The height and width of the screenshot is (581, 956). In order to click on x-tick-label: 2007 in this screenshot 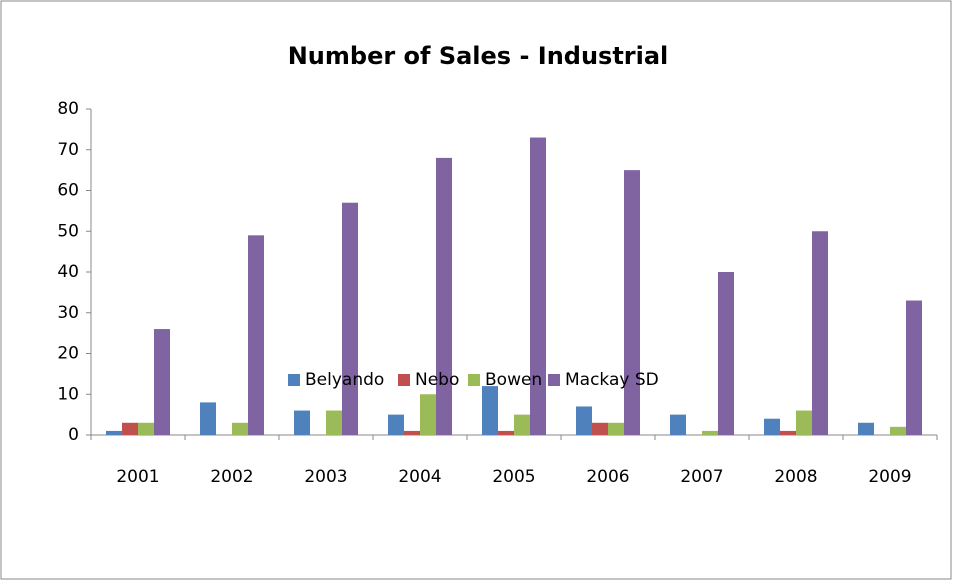, I will do `click(701, 477)`.